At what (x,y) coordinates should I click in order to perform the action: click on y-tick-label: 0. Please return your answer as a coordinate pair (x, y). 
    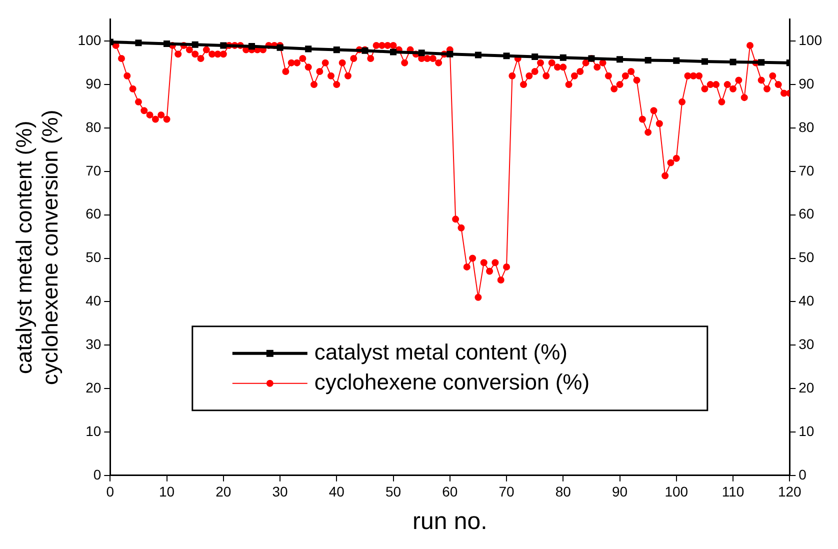
    Looking at the image, I should click on (97, 474).